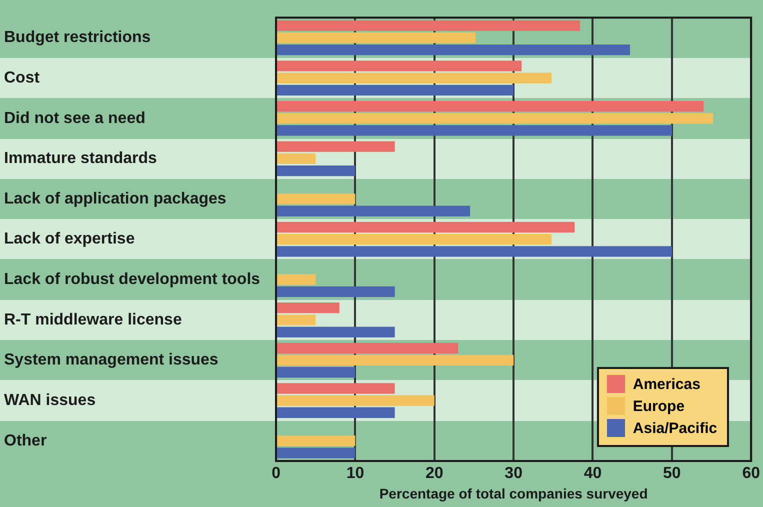 The image size is (763, 507). I want to click on legend-label: Europe, so click(658, 406).